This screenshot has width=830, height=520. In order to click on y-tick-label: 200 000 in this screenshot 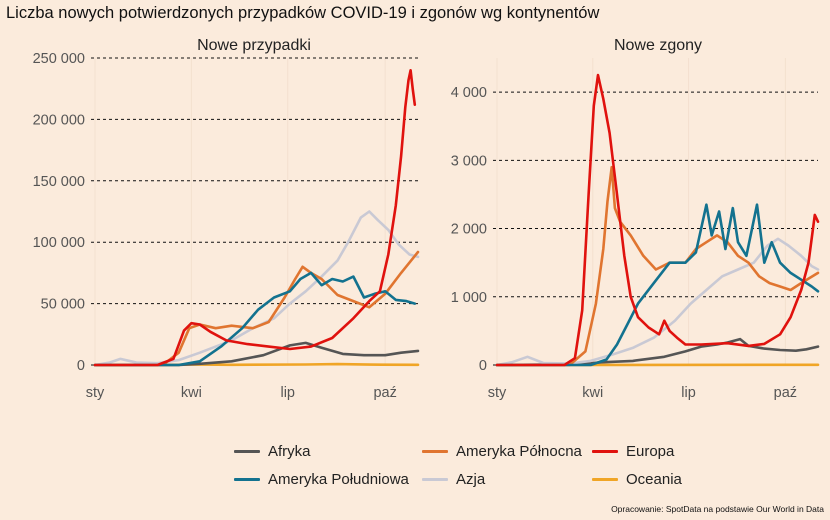, I will do `click(59, 120)`.